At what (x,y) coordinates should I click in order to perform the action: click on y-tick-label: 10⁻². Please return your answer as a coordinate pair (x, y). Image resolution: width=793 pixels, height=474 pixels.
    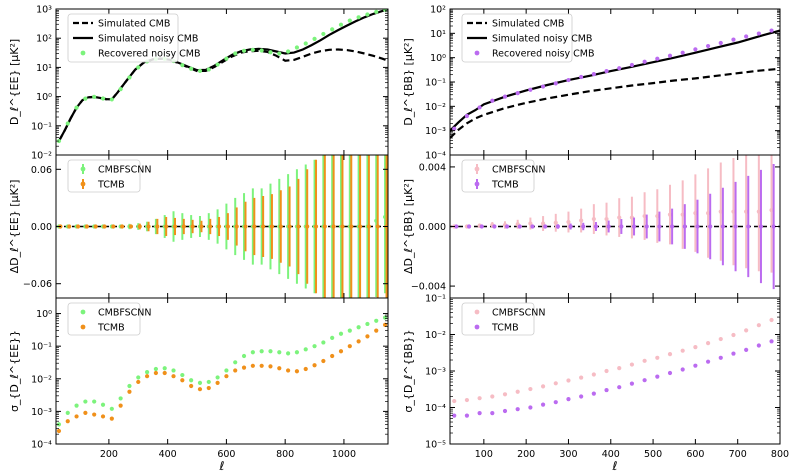
    Looking at the image, I should click on (41, 379).